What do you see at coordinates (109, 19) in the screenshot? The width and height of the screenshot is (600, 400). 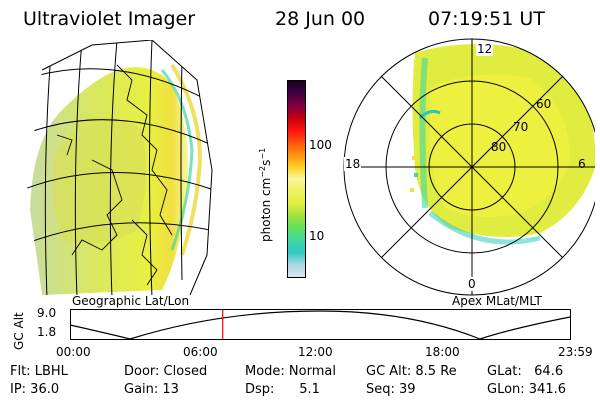 I see `instrument-title: Ultraviolet Imager` at bounding box center [109, 19].